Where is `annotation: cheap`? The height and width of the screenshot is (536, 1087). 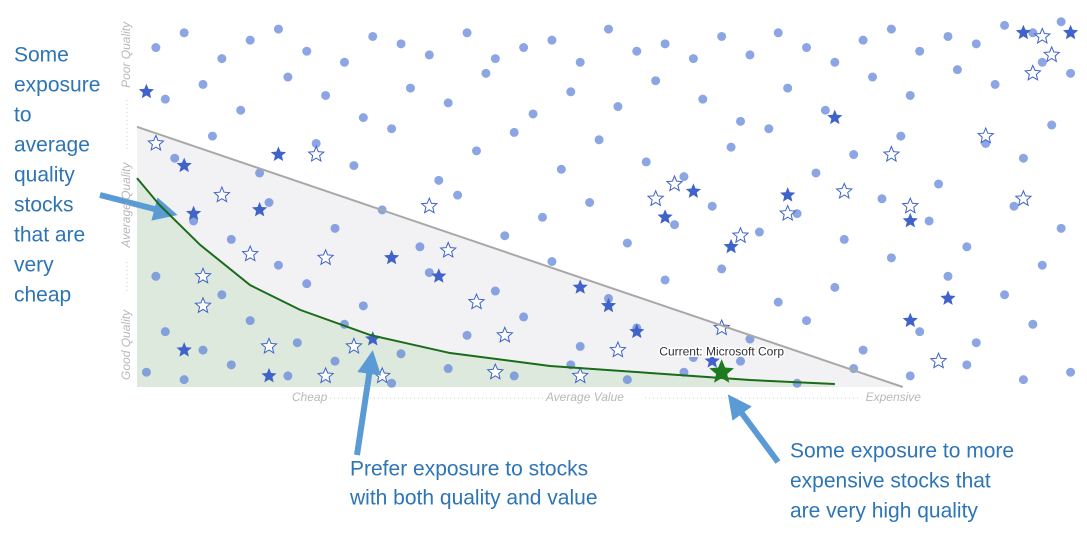 annotation: cheap is located at coordinates (42, 295).